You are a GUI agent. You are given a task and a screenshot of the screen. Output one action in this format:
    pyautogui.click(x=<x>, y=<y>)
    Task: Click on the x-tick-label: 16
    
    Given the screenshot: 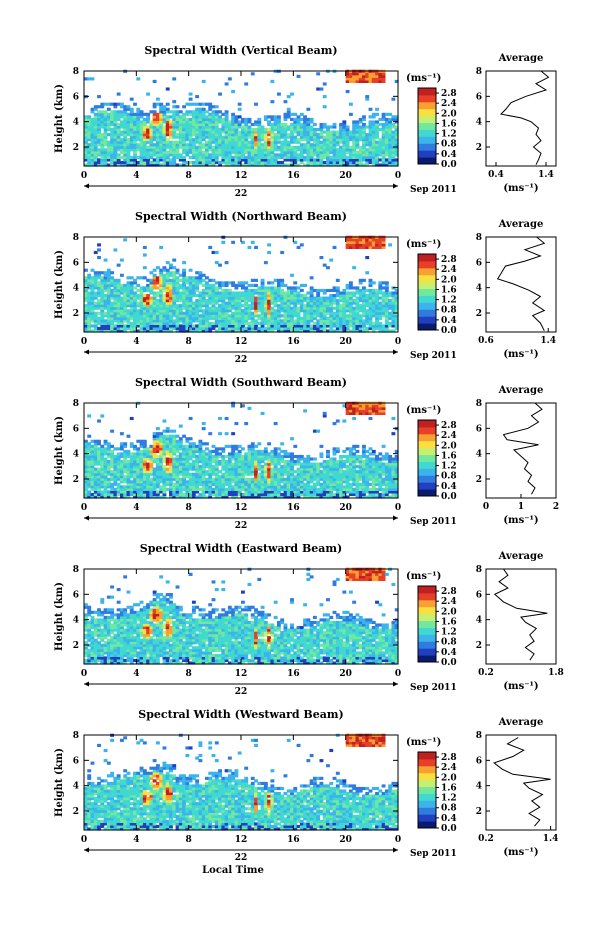 What is the action you would take?
    pyautogui.click(x=293, y=342)
    